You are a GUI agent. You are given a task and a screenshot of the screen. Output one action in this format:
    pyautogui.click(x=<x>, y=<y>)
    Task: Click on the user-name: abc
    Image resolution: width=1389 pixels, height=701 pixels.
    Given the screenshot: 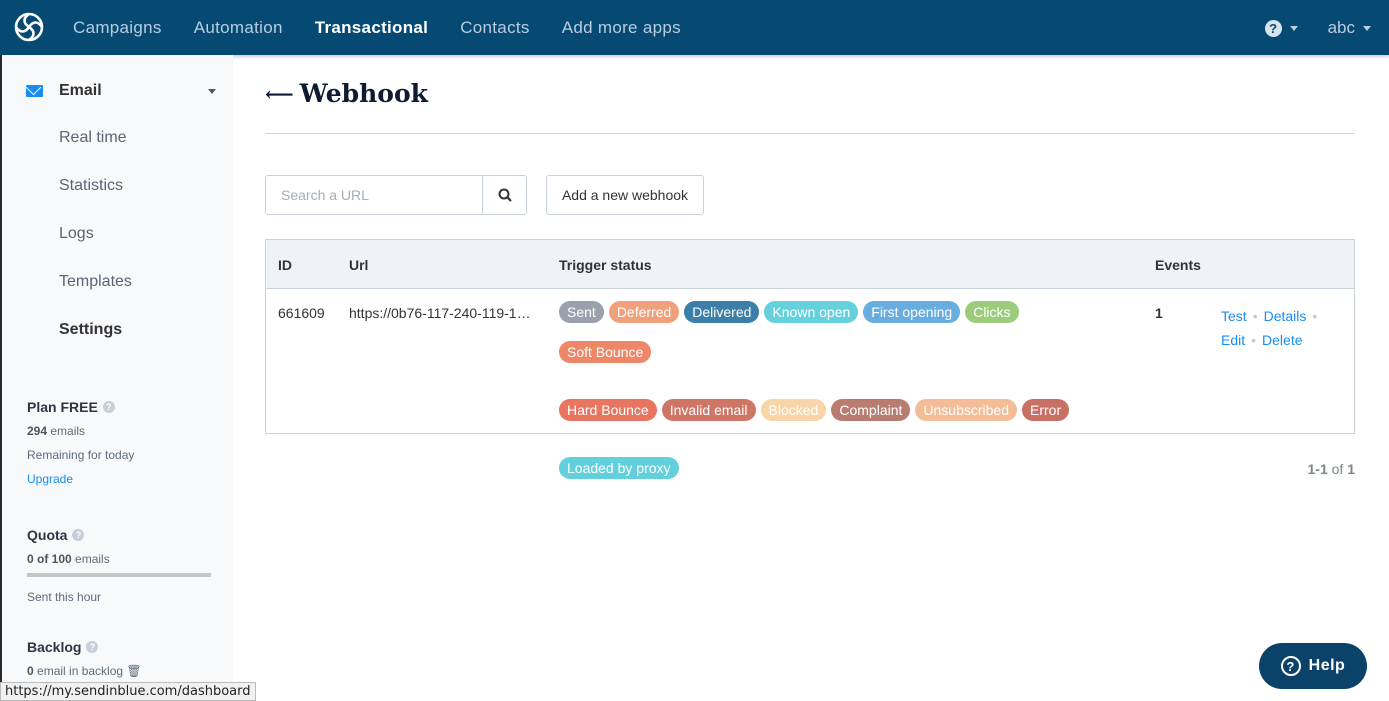 What is the action you would take?
    pyautogui.click(x=1341, y=27)
    